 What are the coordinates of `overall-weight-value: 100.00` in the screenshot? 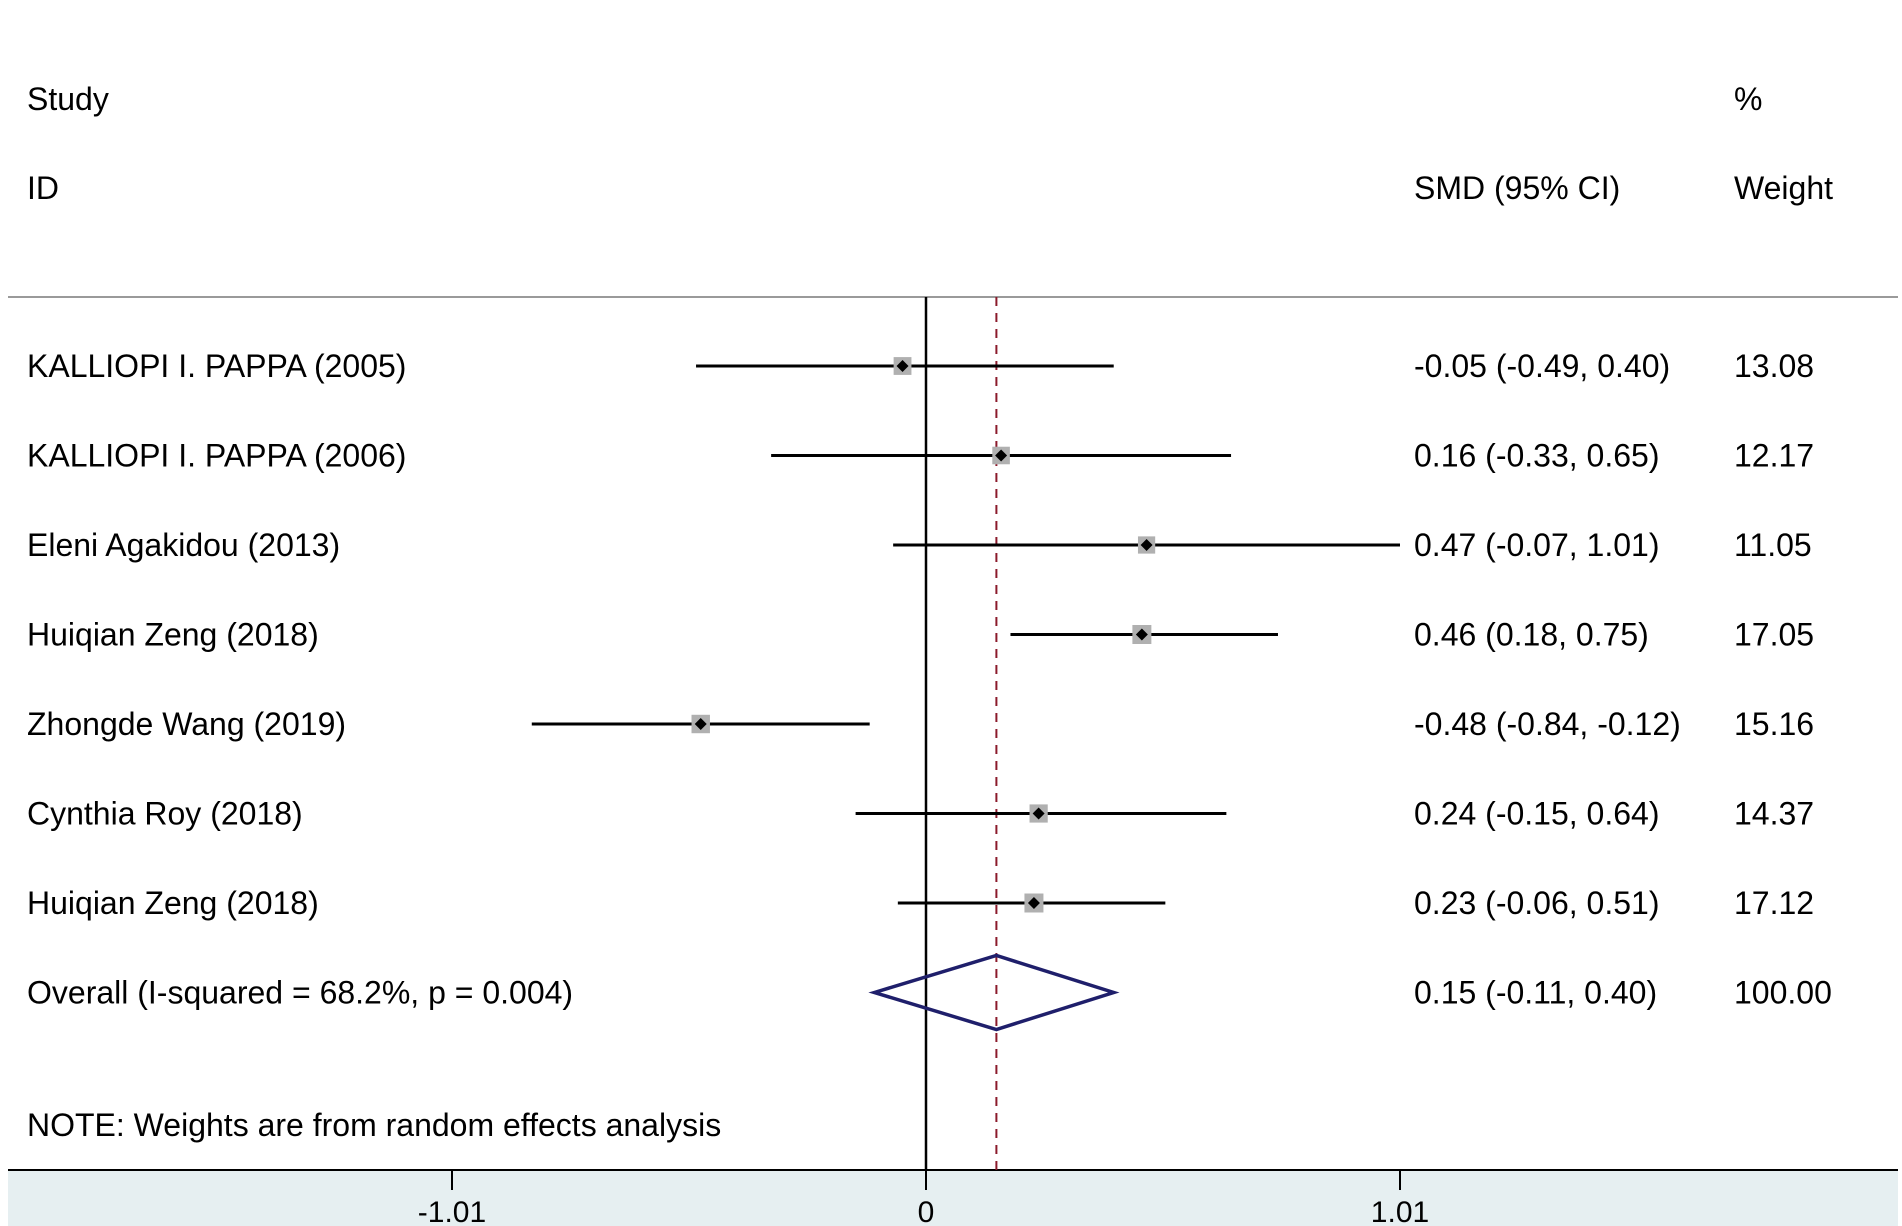 It's located at (1783, 993).